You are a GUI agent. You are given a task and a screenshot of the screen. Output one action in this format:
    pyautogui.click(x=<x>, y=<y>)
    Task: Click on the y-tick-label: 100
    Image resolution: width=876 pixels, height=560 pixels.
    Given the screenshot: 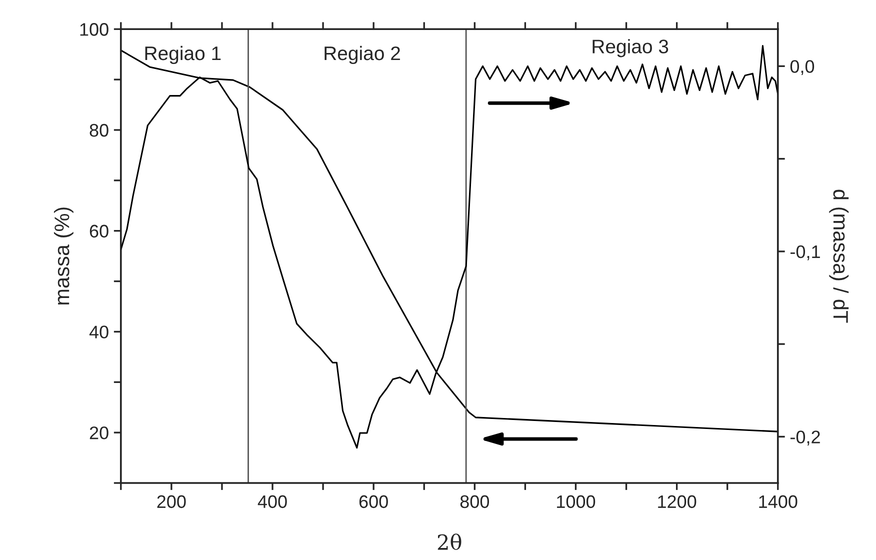 What is the action you would take?
    pyautogui.click(x=94, y=29)
    